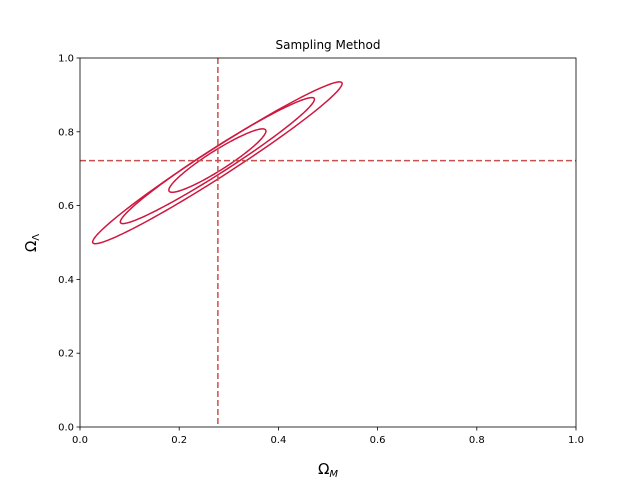 The height and width of the screenshot is (480, 640). I want to click on y-tick-label: 0.6, so click(66, 206).